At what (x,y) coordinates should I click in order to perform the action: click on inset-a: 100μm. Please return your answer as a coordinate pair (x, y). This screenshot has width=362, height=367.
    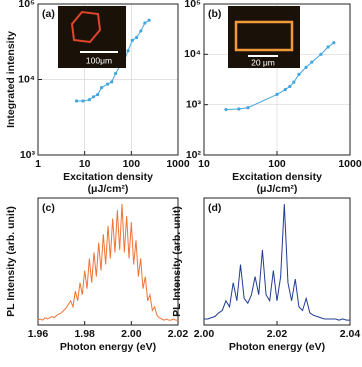
    Looking at the image, I should click on (92, 37).